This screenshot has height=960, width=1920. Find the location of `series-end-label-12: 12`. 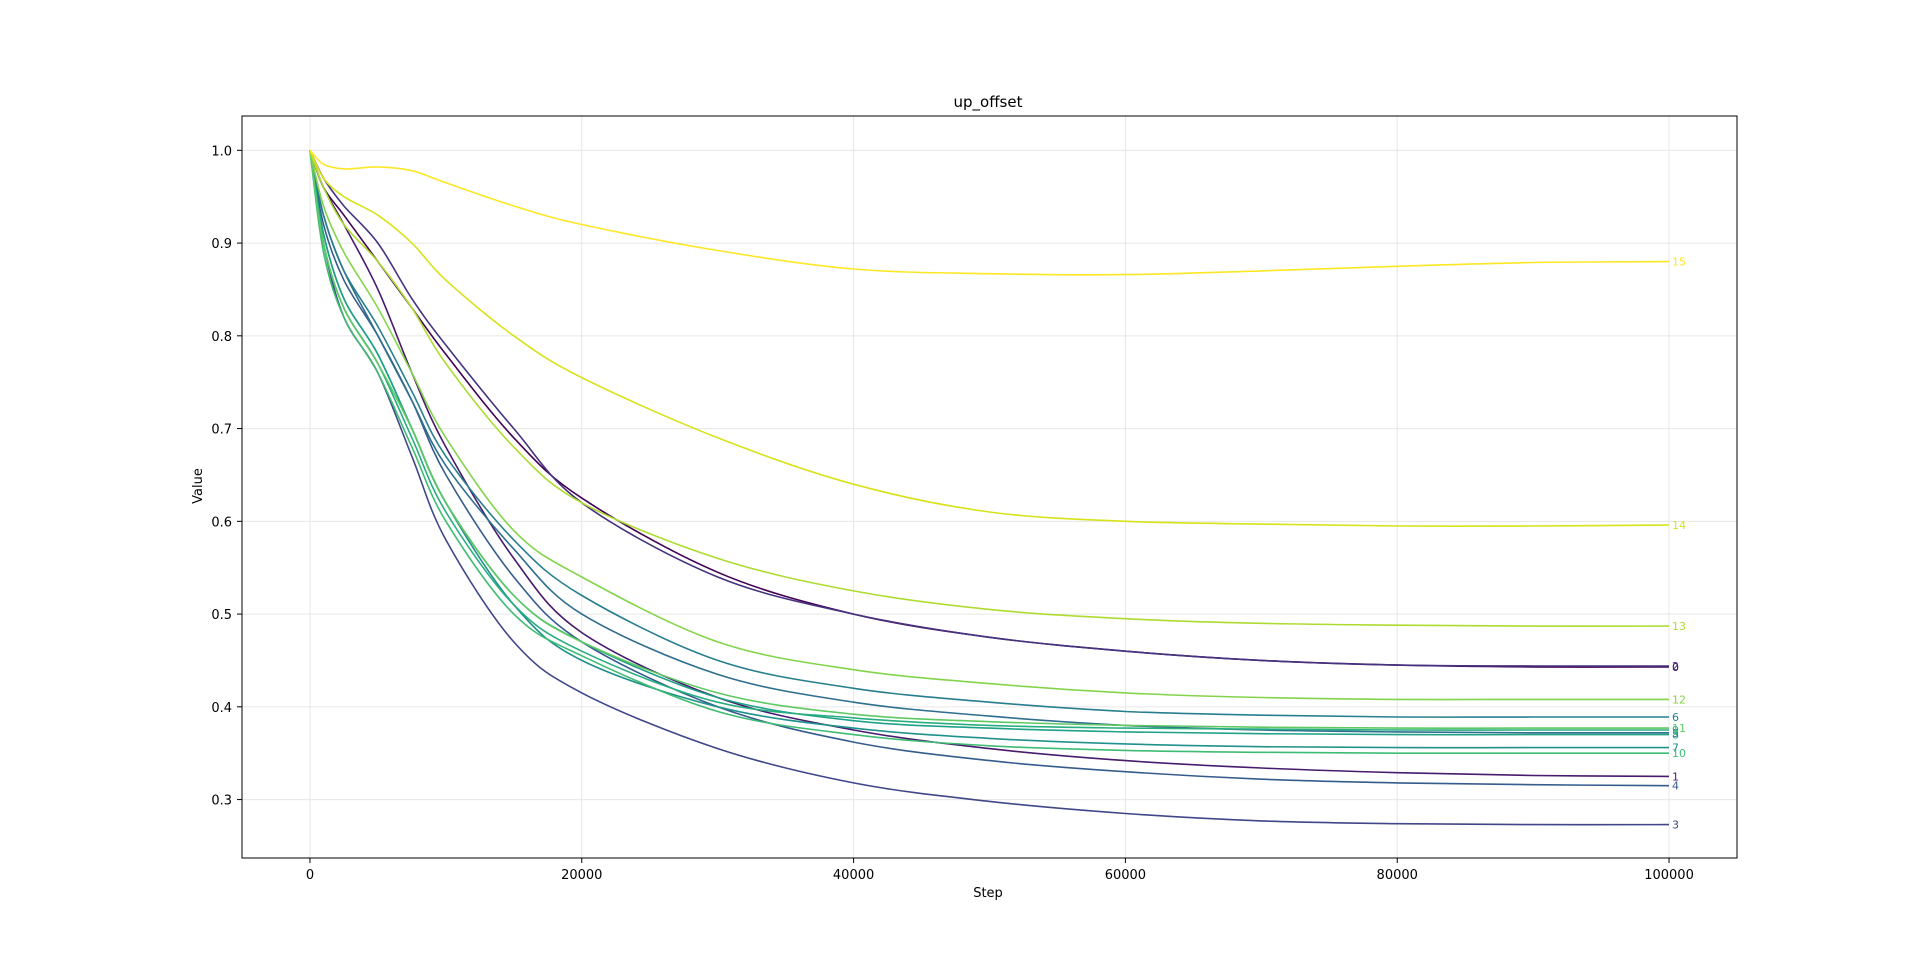

series-end-label-12: 12 is located at coordinates (1679, 699).